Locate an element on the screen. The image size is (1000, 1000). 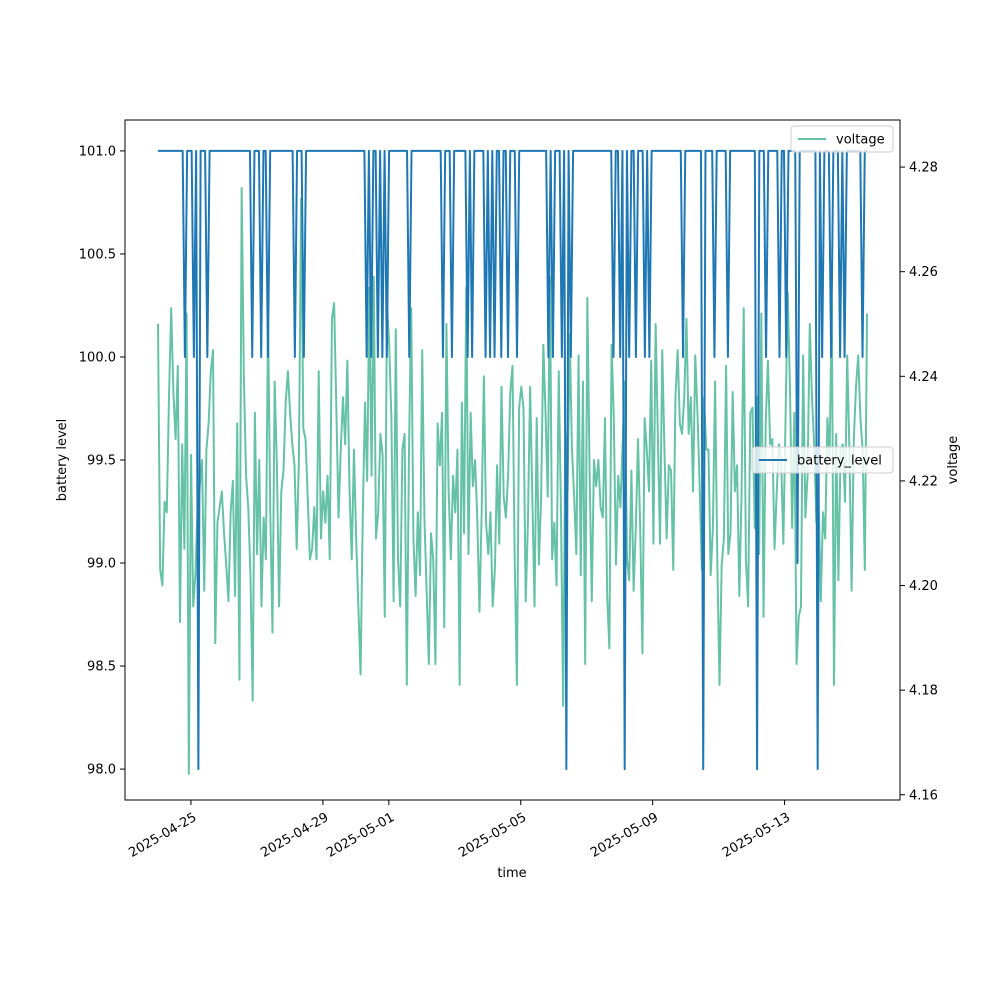
left-y-tick-label: 100.5 is located at coordinates (97, 254).